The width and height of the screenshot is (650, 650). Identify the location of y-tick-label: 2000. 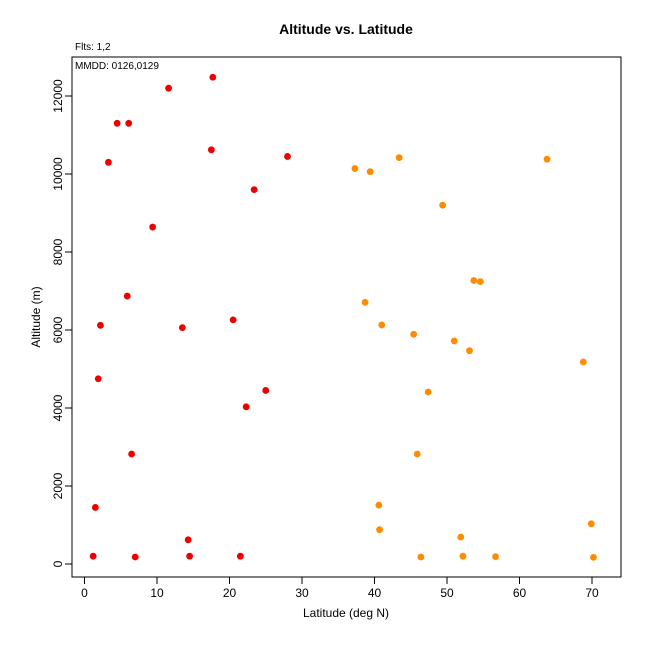
(58, 485).